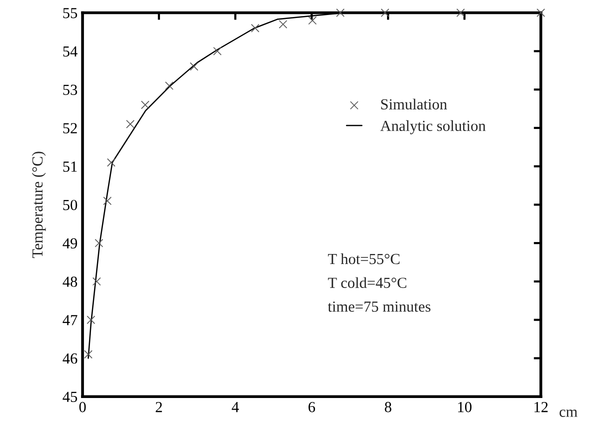 The width and height of the screenshot is (607, 426). Describe the element at coordinates (433, 127) in the screenshot. I see `legend-label: Analytic solution` at that location.